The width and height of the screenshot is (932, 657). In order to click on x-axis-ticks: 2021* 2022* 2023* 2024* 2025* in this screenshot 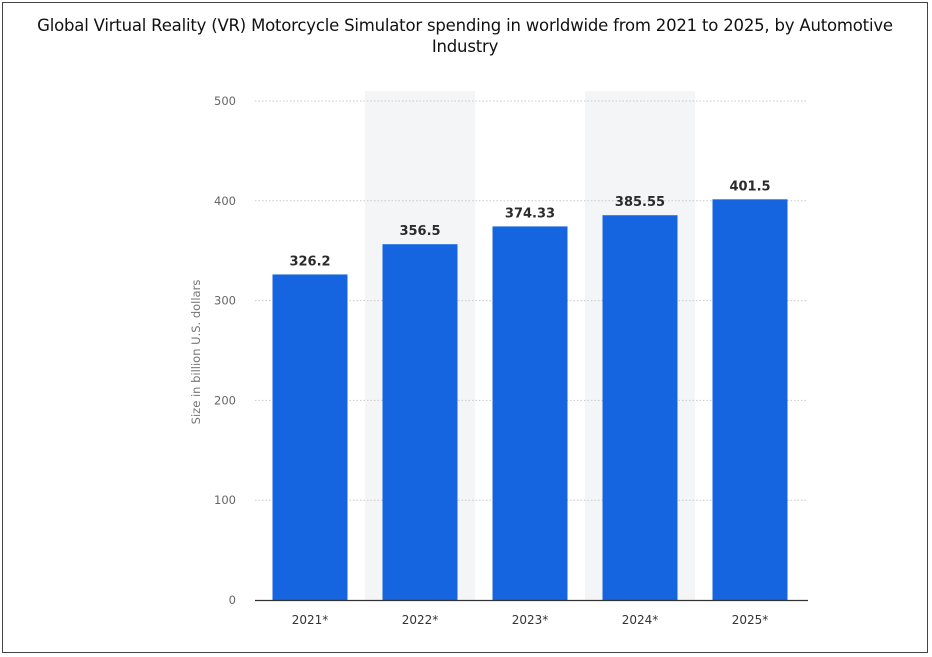, I will do `click(530, 620)`.